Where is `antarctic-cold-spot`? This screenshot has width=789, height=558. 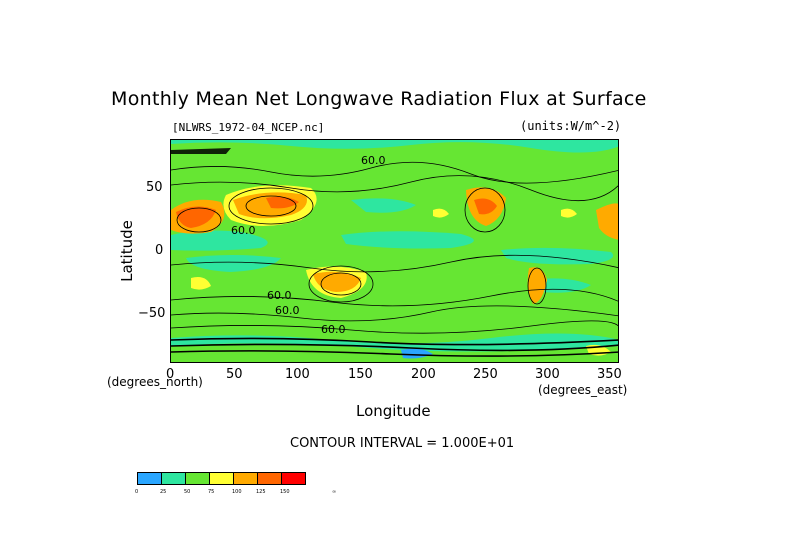 antarctic-cold-spot is located at coordinates (417, 353).